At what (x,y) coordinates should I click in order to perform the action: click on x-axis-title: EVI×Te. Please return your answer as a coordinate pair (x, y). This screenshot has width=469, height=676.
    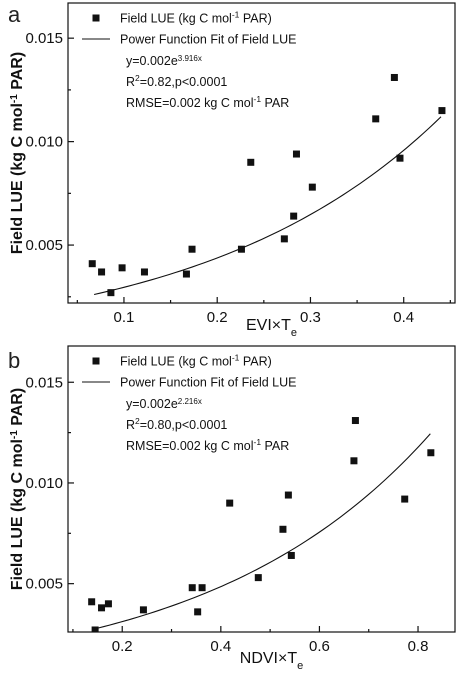
    Looking at the image, I should click on (271, 328).